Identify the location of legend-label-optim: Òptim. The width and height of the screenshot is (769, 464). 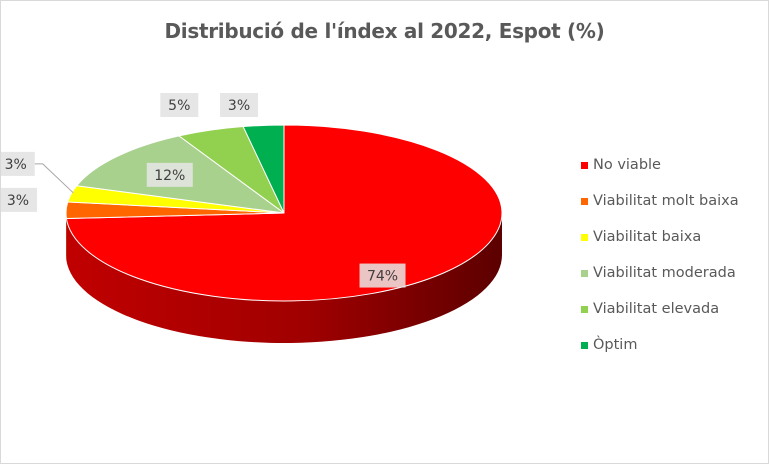
(615, 345).